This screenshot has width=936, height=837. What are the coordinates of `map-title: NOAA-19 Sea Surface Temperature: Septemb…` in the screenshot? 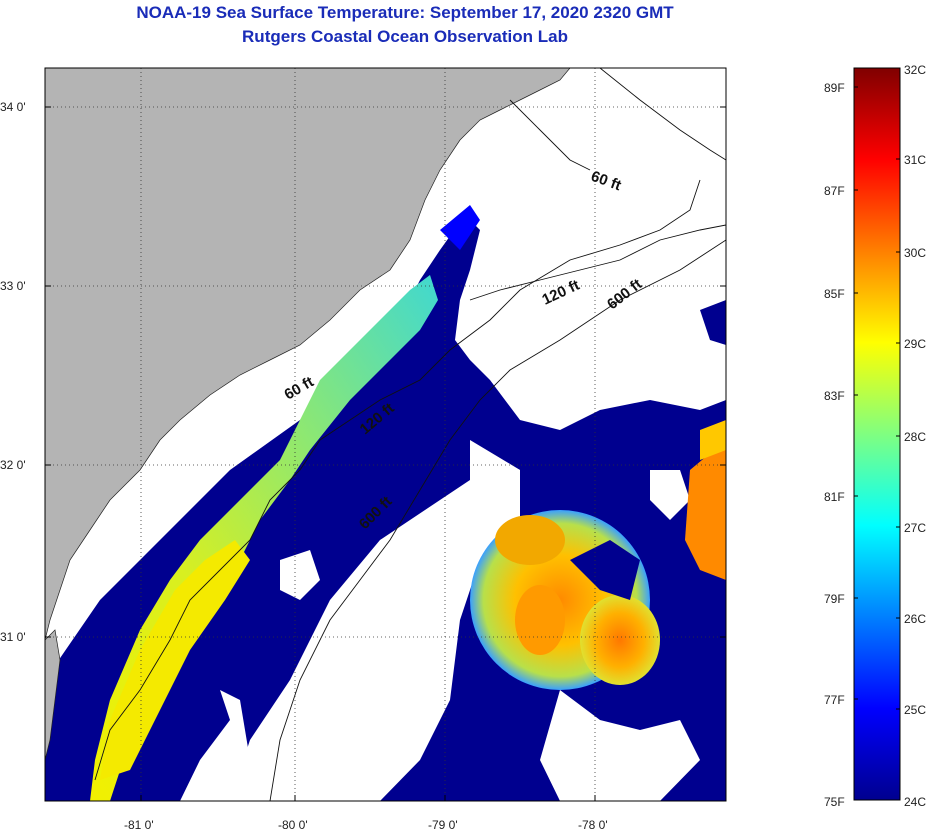 It's located at (405, 12).